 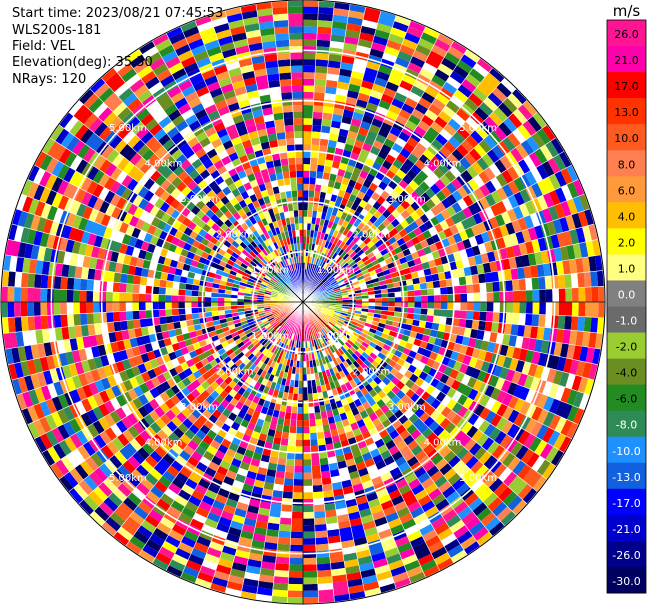 I want to click on colorbar-tick: -4.0, so click(x=626, y=373).